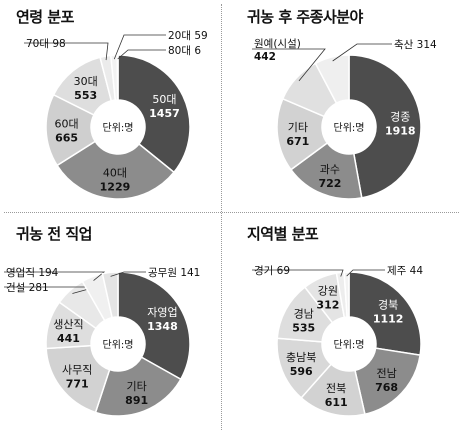 The height and width of the screenshot is (435, 463). I want to click on slice-label: 전북 611, so click(336, 395).